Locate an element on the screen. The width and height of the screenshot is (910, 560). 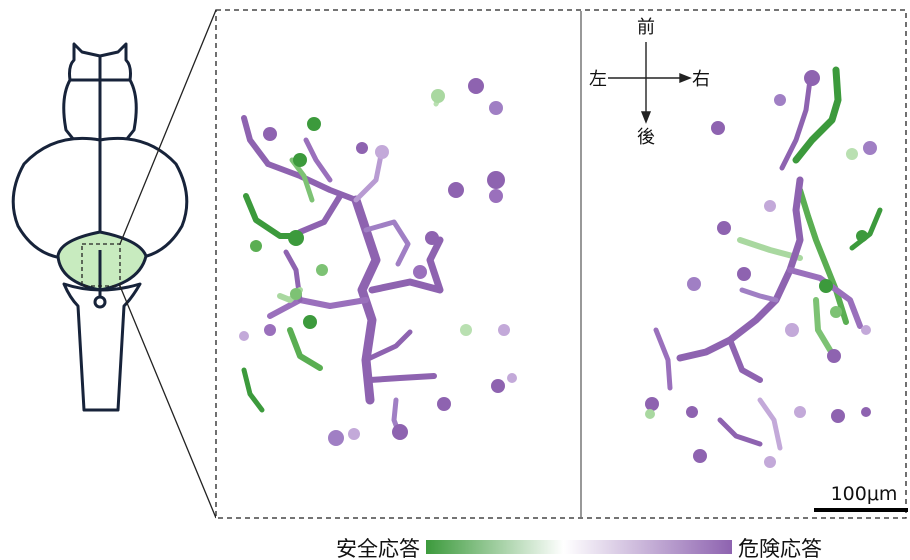
compass-left-label: 左 is located at coordinates (598, 79).